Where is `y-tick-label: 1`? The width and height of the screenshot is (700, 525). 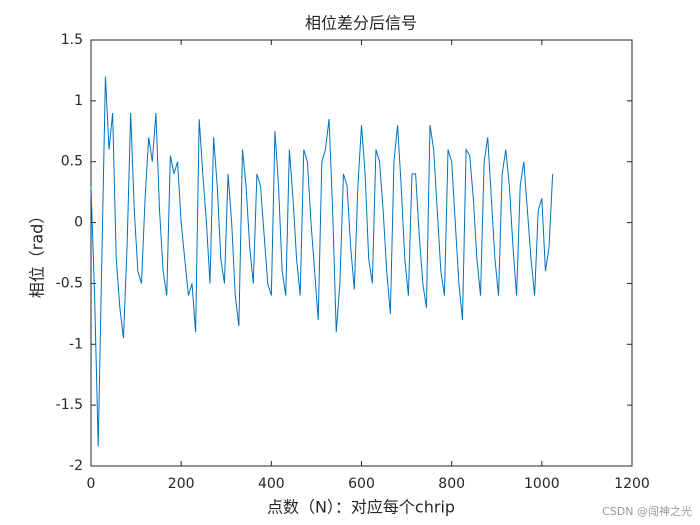
y-tick-label: 1 is located at coordinates (78, 101).